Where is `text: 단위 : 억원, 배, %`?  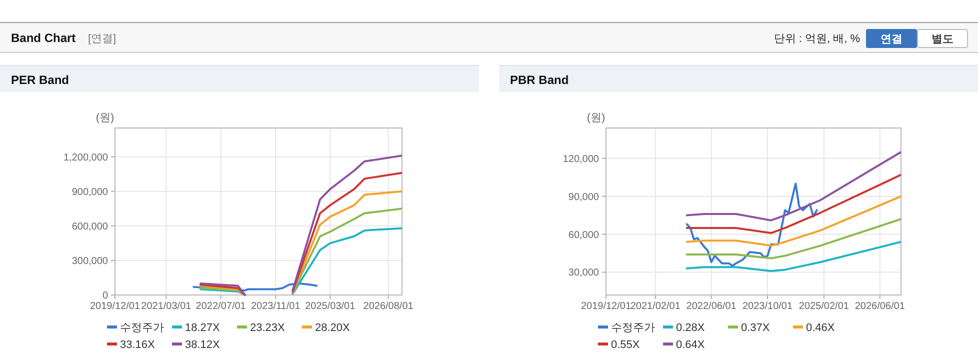 text: 단위 : 억원, 배, % is located at coordinates (817, 39).